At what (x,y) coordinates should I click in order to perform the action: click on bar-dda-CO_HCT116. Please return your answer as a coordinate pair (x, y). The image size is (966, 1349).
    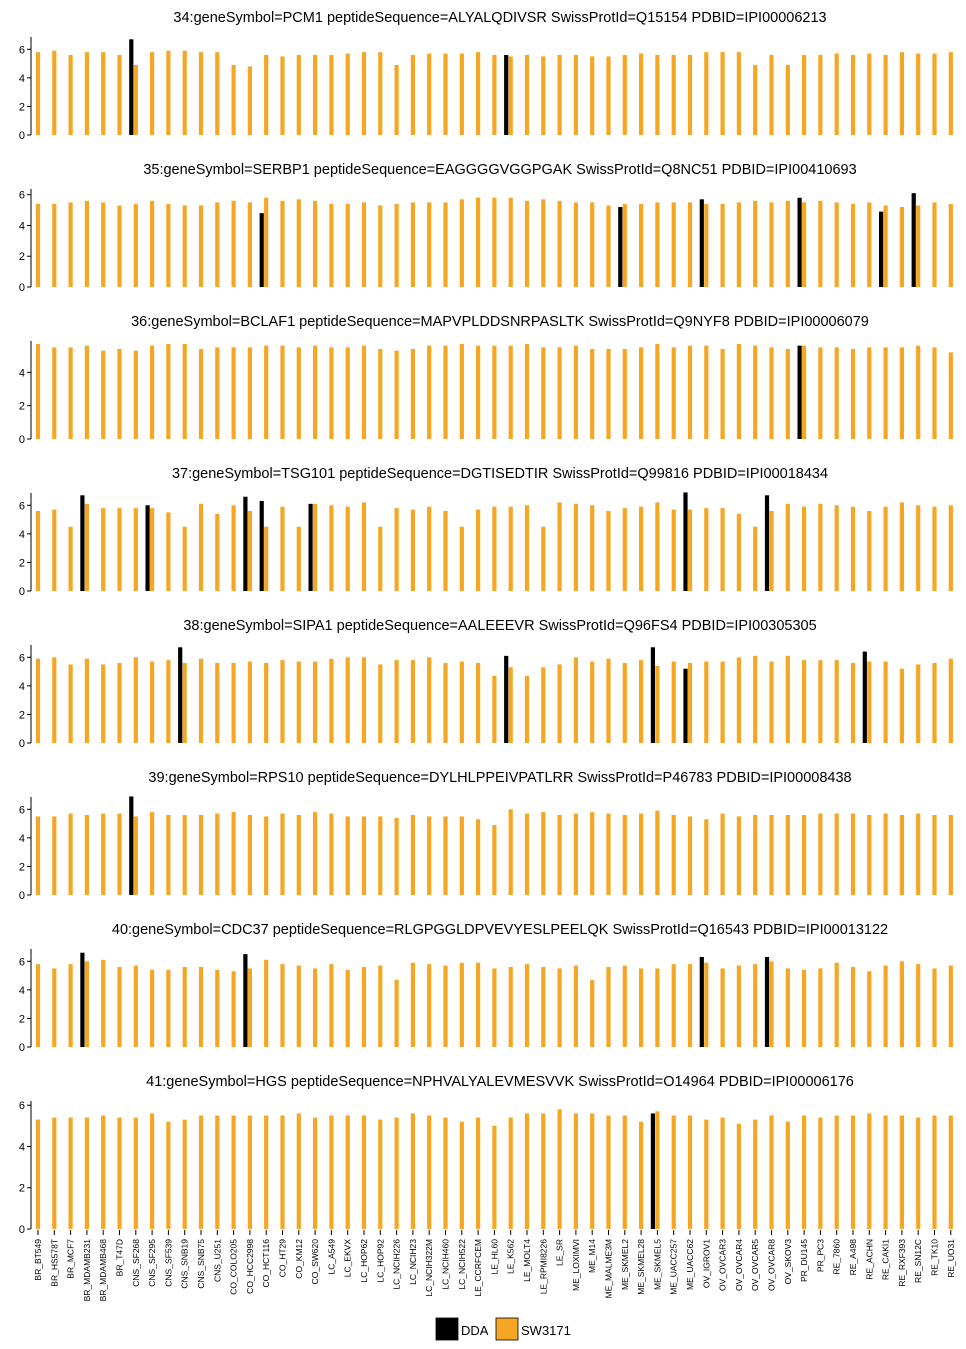
    Looking at the image, I should click on (261, 546).